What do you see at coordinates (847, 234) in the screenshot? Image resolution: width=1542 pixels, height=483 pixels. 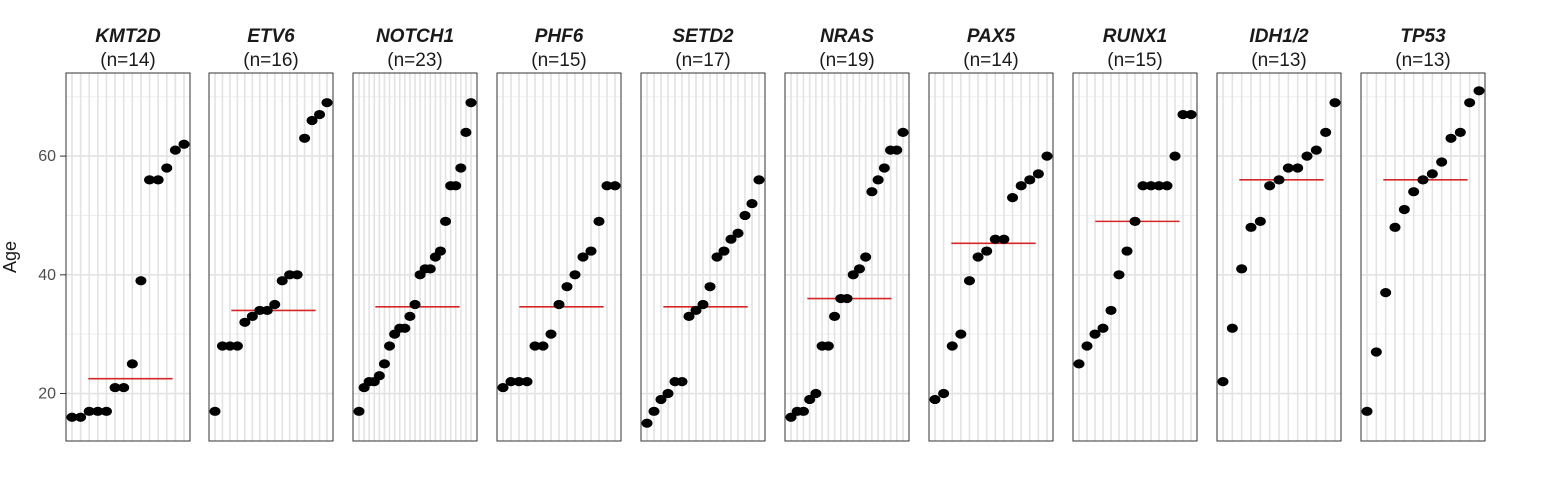 I see `panel-nras: NRAS (n=19)` at bounding box center [847, 234].